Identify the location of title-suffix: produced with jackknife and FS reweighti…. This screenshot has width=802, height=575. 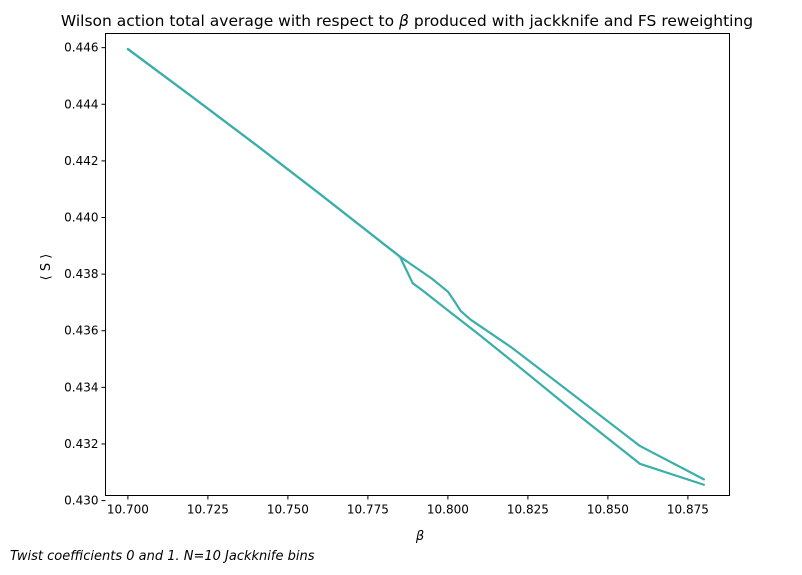
(581, 21).